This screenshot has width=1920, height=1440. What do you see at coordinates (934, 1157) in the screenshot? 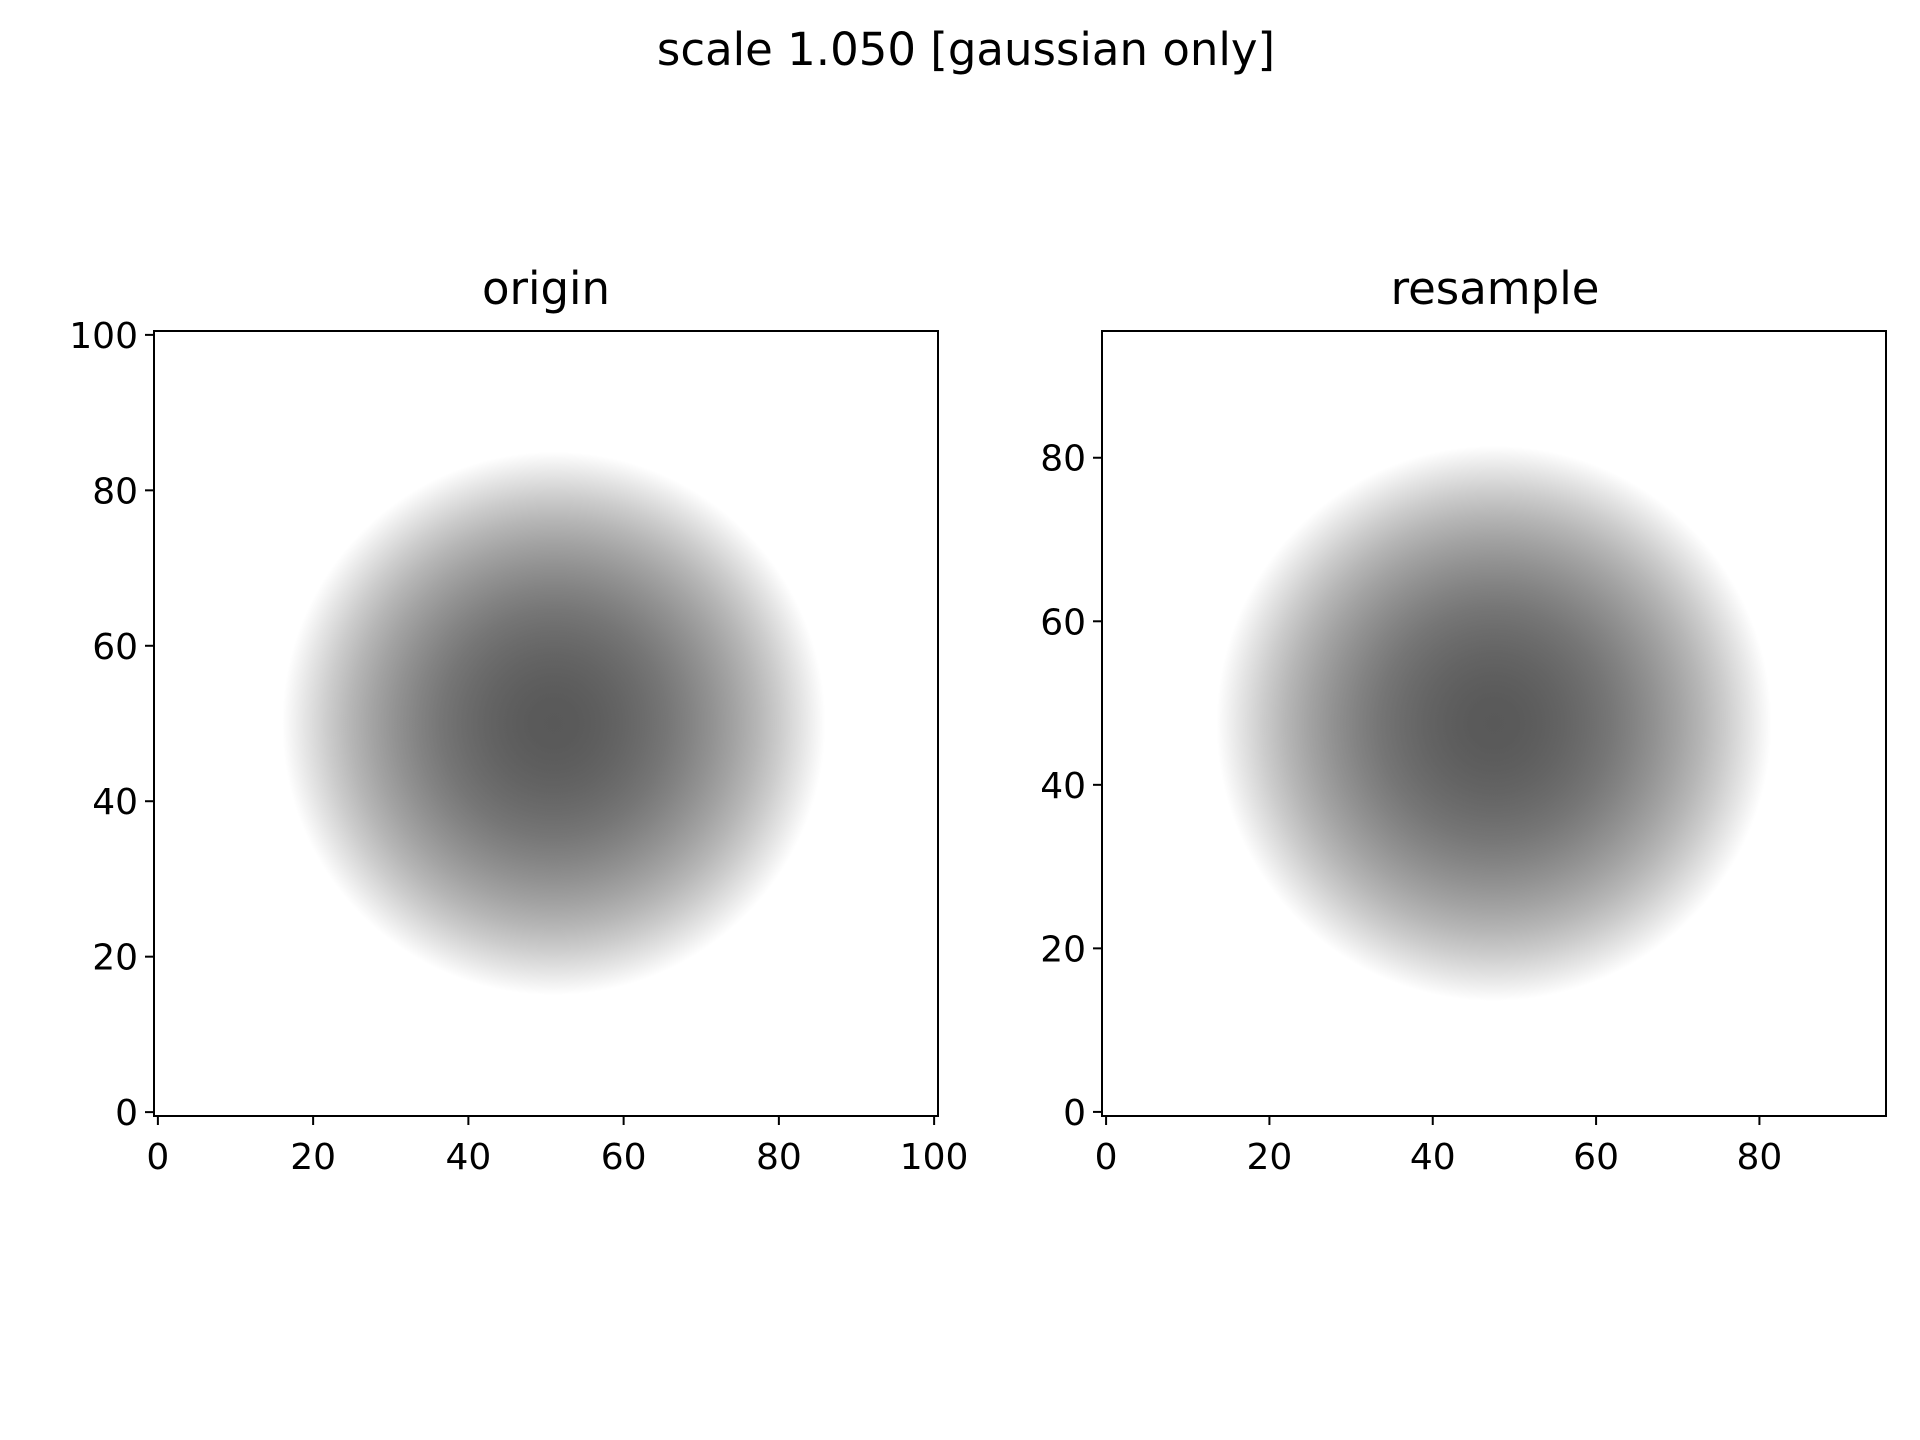
I see `x-tick-label: 100` at bounding box center [934, 1157].